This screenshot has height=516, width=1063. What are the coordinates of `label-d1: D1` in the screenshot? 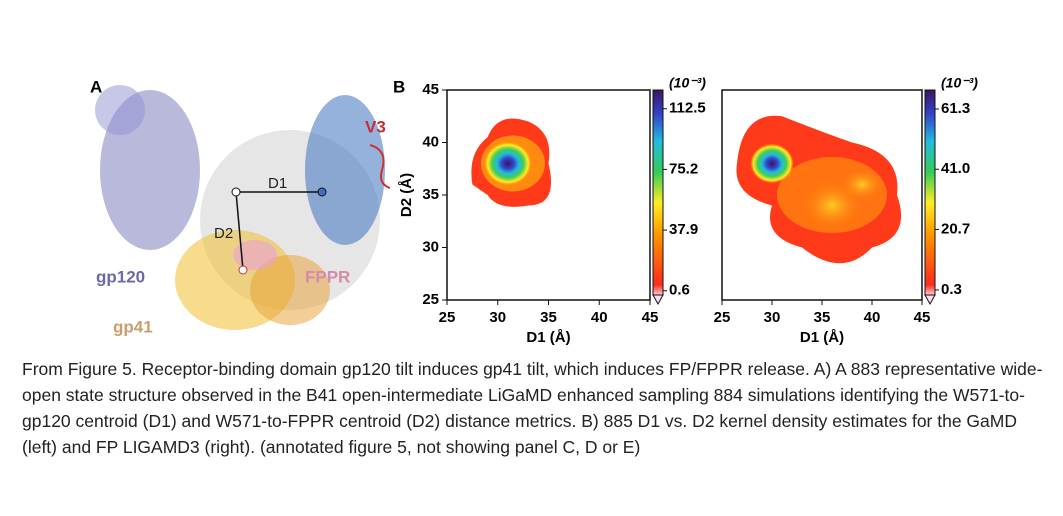 It's located at (277, 183).